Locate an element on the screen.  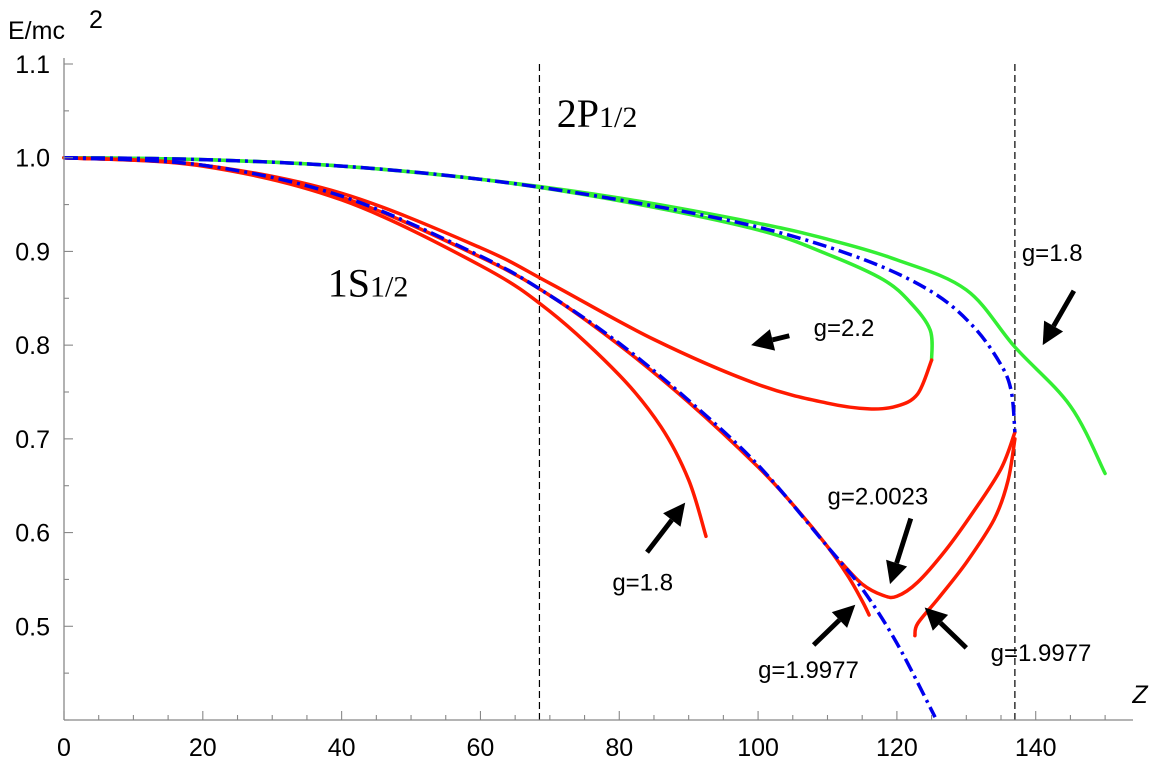
y-tick-label: 1.1 is located at coordinates (32, 65).